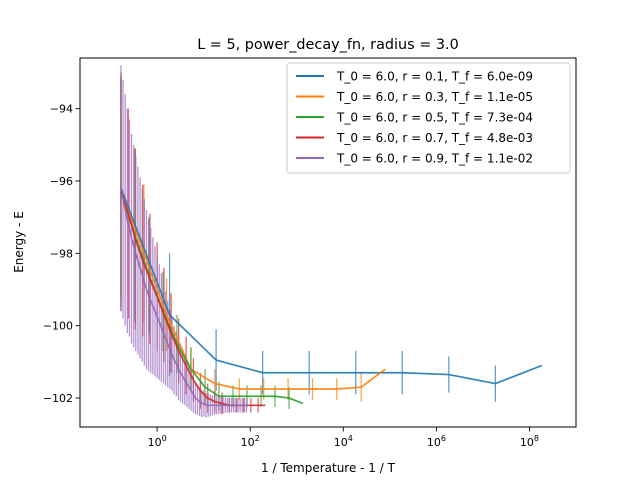 Image resolution: width=640 pixels, height=480 pixels. What do you see at coordinates (436, 441) in the screenshot?
I see `x-tick-label: 10⁶` at bounding box center [436, 441].